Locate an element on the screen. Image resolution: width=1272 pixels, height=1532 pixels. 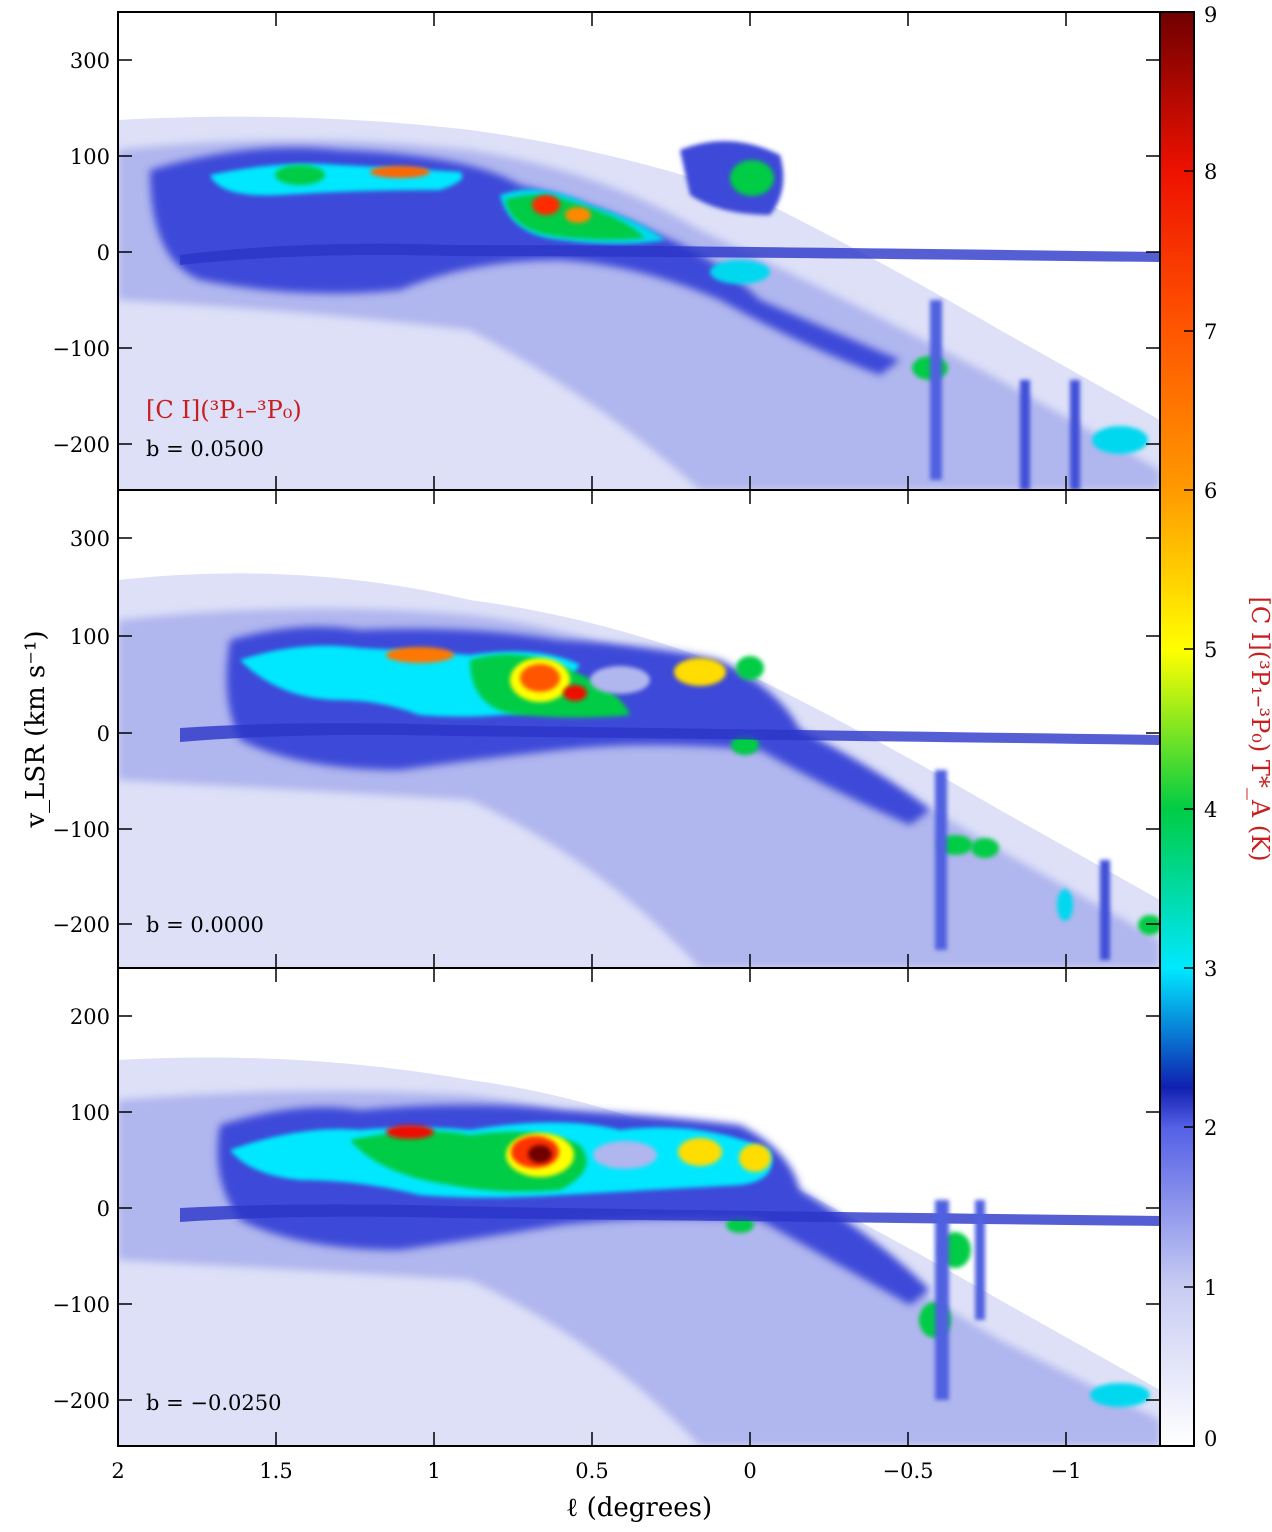
x-tick-0.5: 0.5 is located at coordinates (591, 1471).